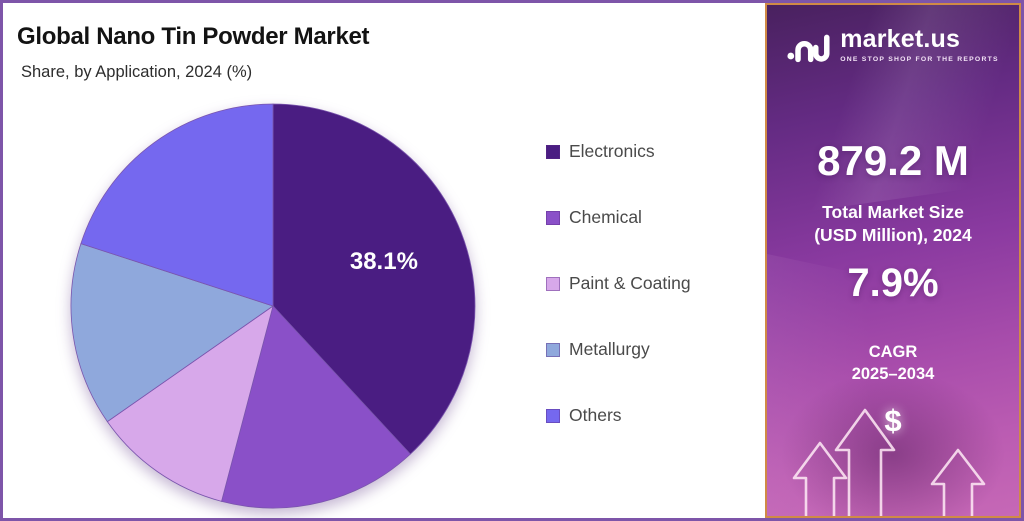  I want to click on legend-label: Paint & Coating, so click(630, 283).